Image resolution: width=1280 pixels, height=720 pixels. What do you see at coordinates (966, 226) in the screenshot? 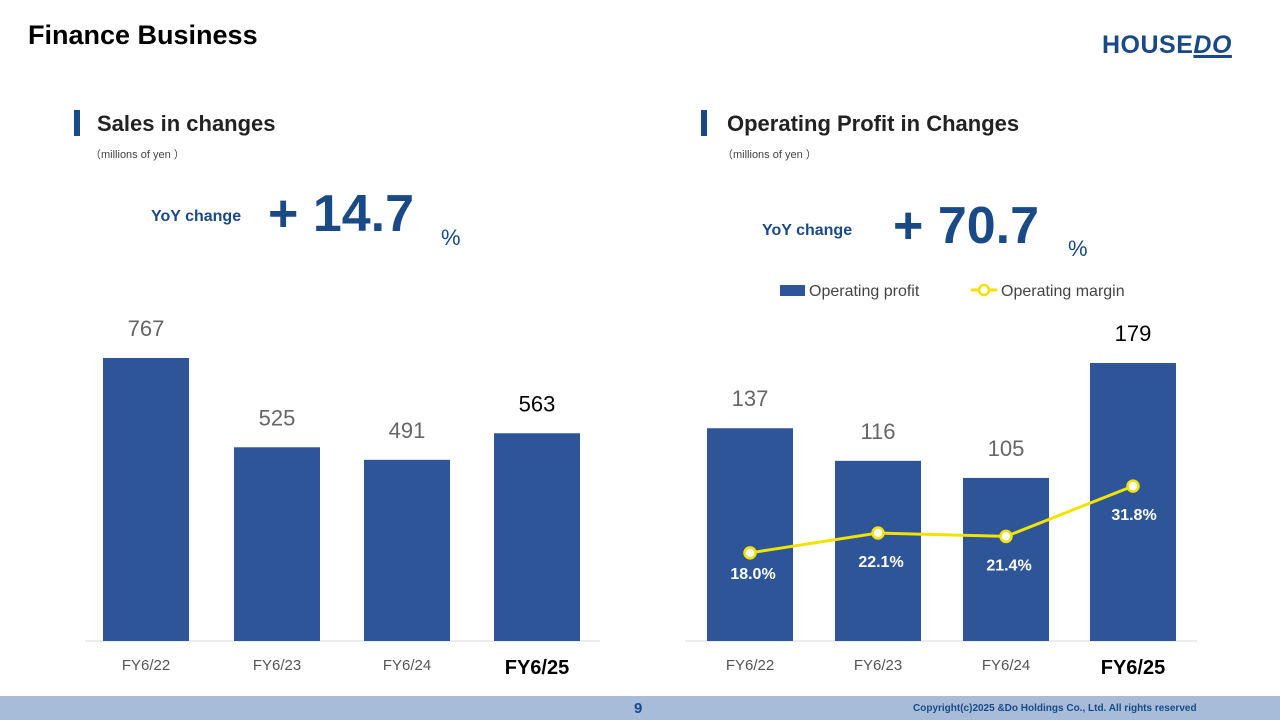
I see `profit-yoy-value: + 70.7` at bounding box center [966, 226].